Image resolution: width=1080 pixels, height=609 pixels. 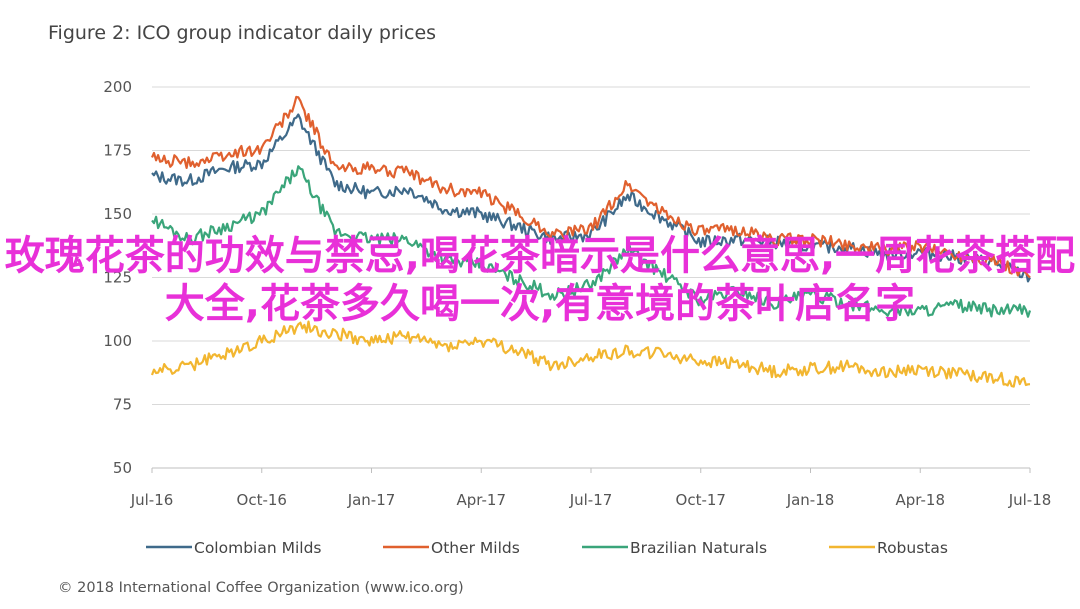 I want to click on x-tick-label: Oct-16, so click(x=262, y=500).